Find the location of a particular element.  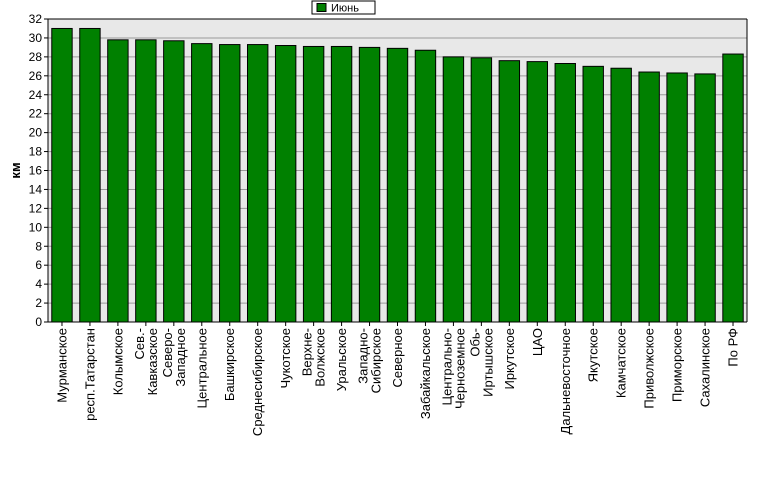

x-tick-label: Камчатское is located at coordinates (621, 363).